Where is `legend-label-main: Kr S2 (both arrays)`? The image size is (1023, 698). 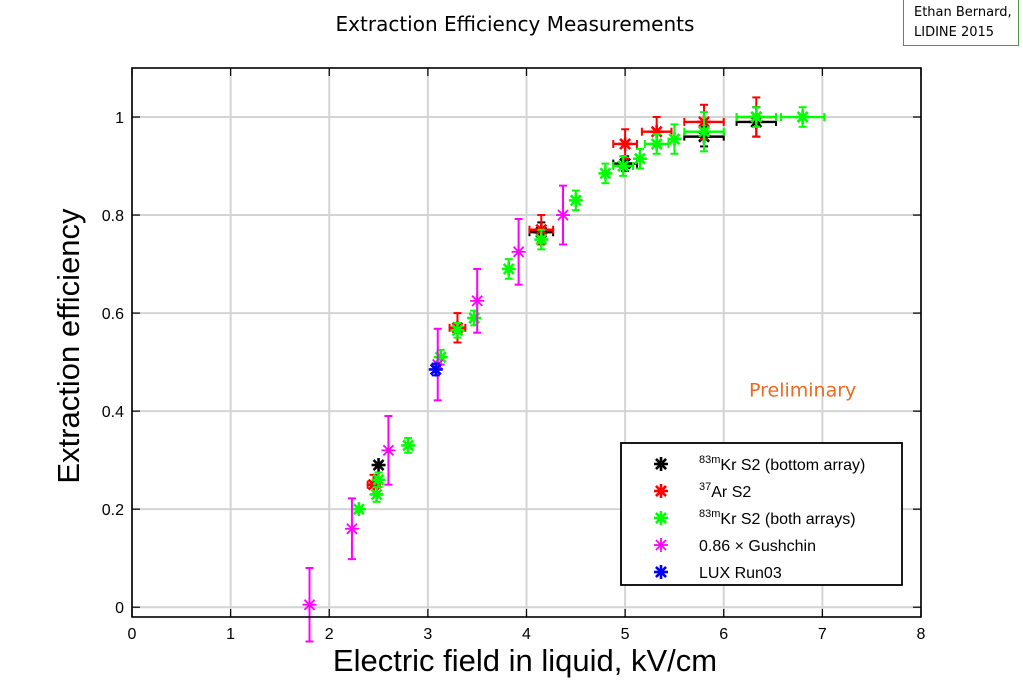 legend-label-main: Kr S2 (both arrays) is located at coordinates (787, 519).